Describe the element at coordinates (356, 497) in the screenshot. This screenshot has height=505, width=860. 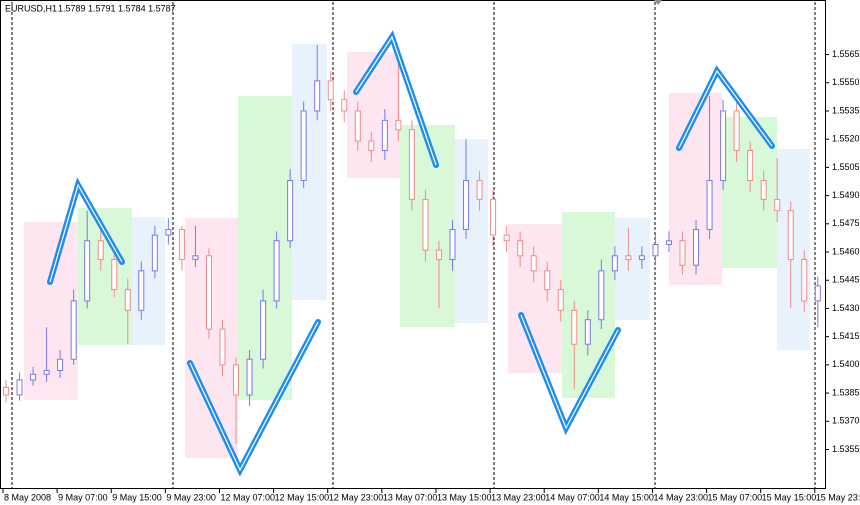
I see `x-tick-label: 12 May 23:00` at that location.